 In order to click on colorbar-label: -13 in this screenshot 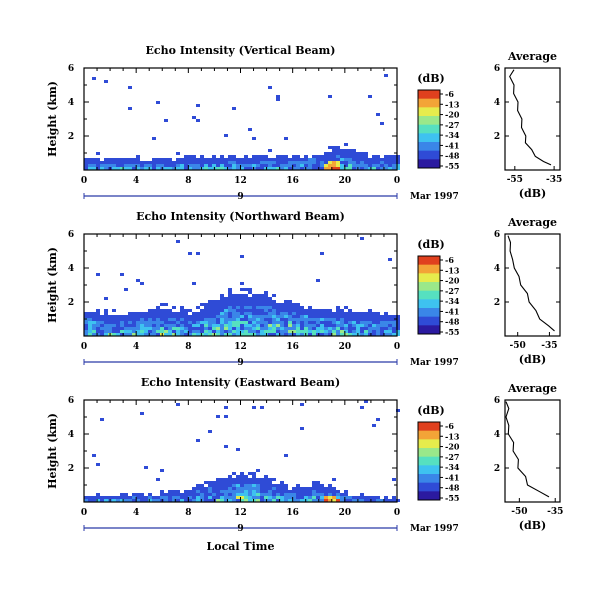, I will do `click(452, 104)`.